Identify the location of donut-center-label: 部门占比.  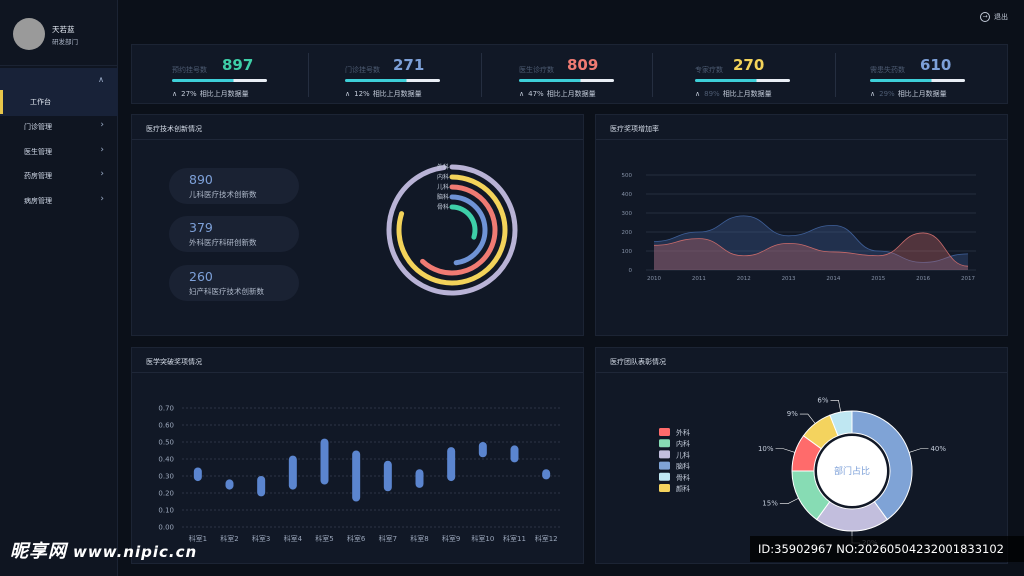
(852, 471).